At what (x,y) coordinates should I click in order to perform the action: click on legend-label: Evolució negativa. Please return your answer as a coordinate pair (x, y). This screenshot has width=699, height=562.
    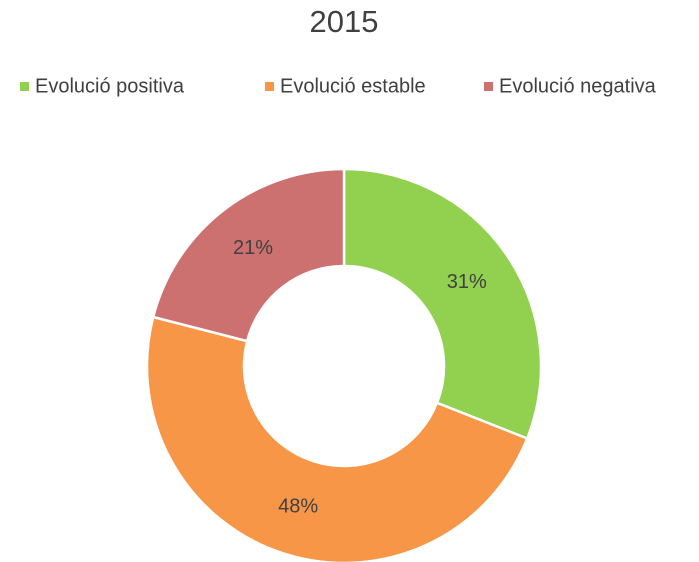
    Looking at the image, I should click on (578, 86).